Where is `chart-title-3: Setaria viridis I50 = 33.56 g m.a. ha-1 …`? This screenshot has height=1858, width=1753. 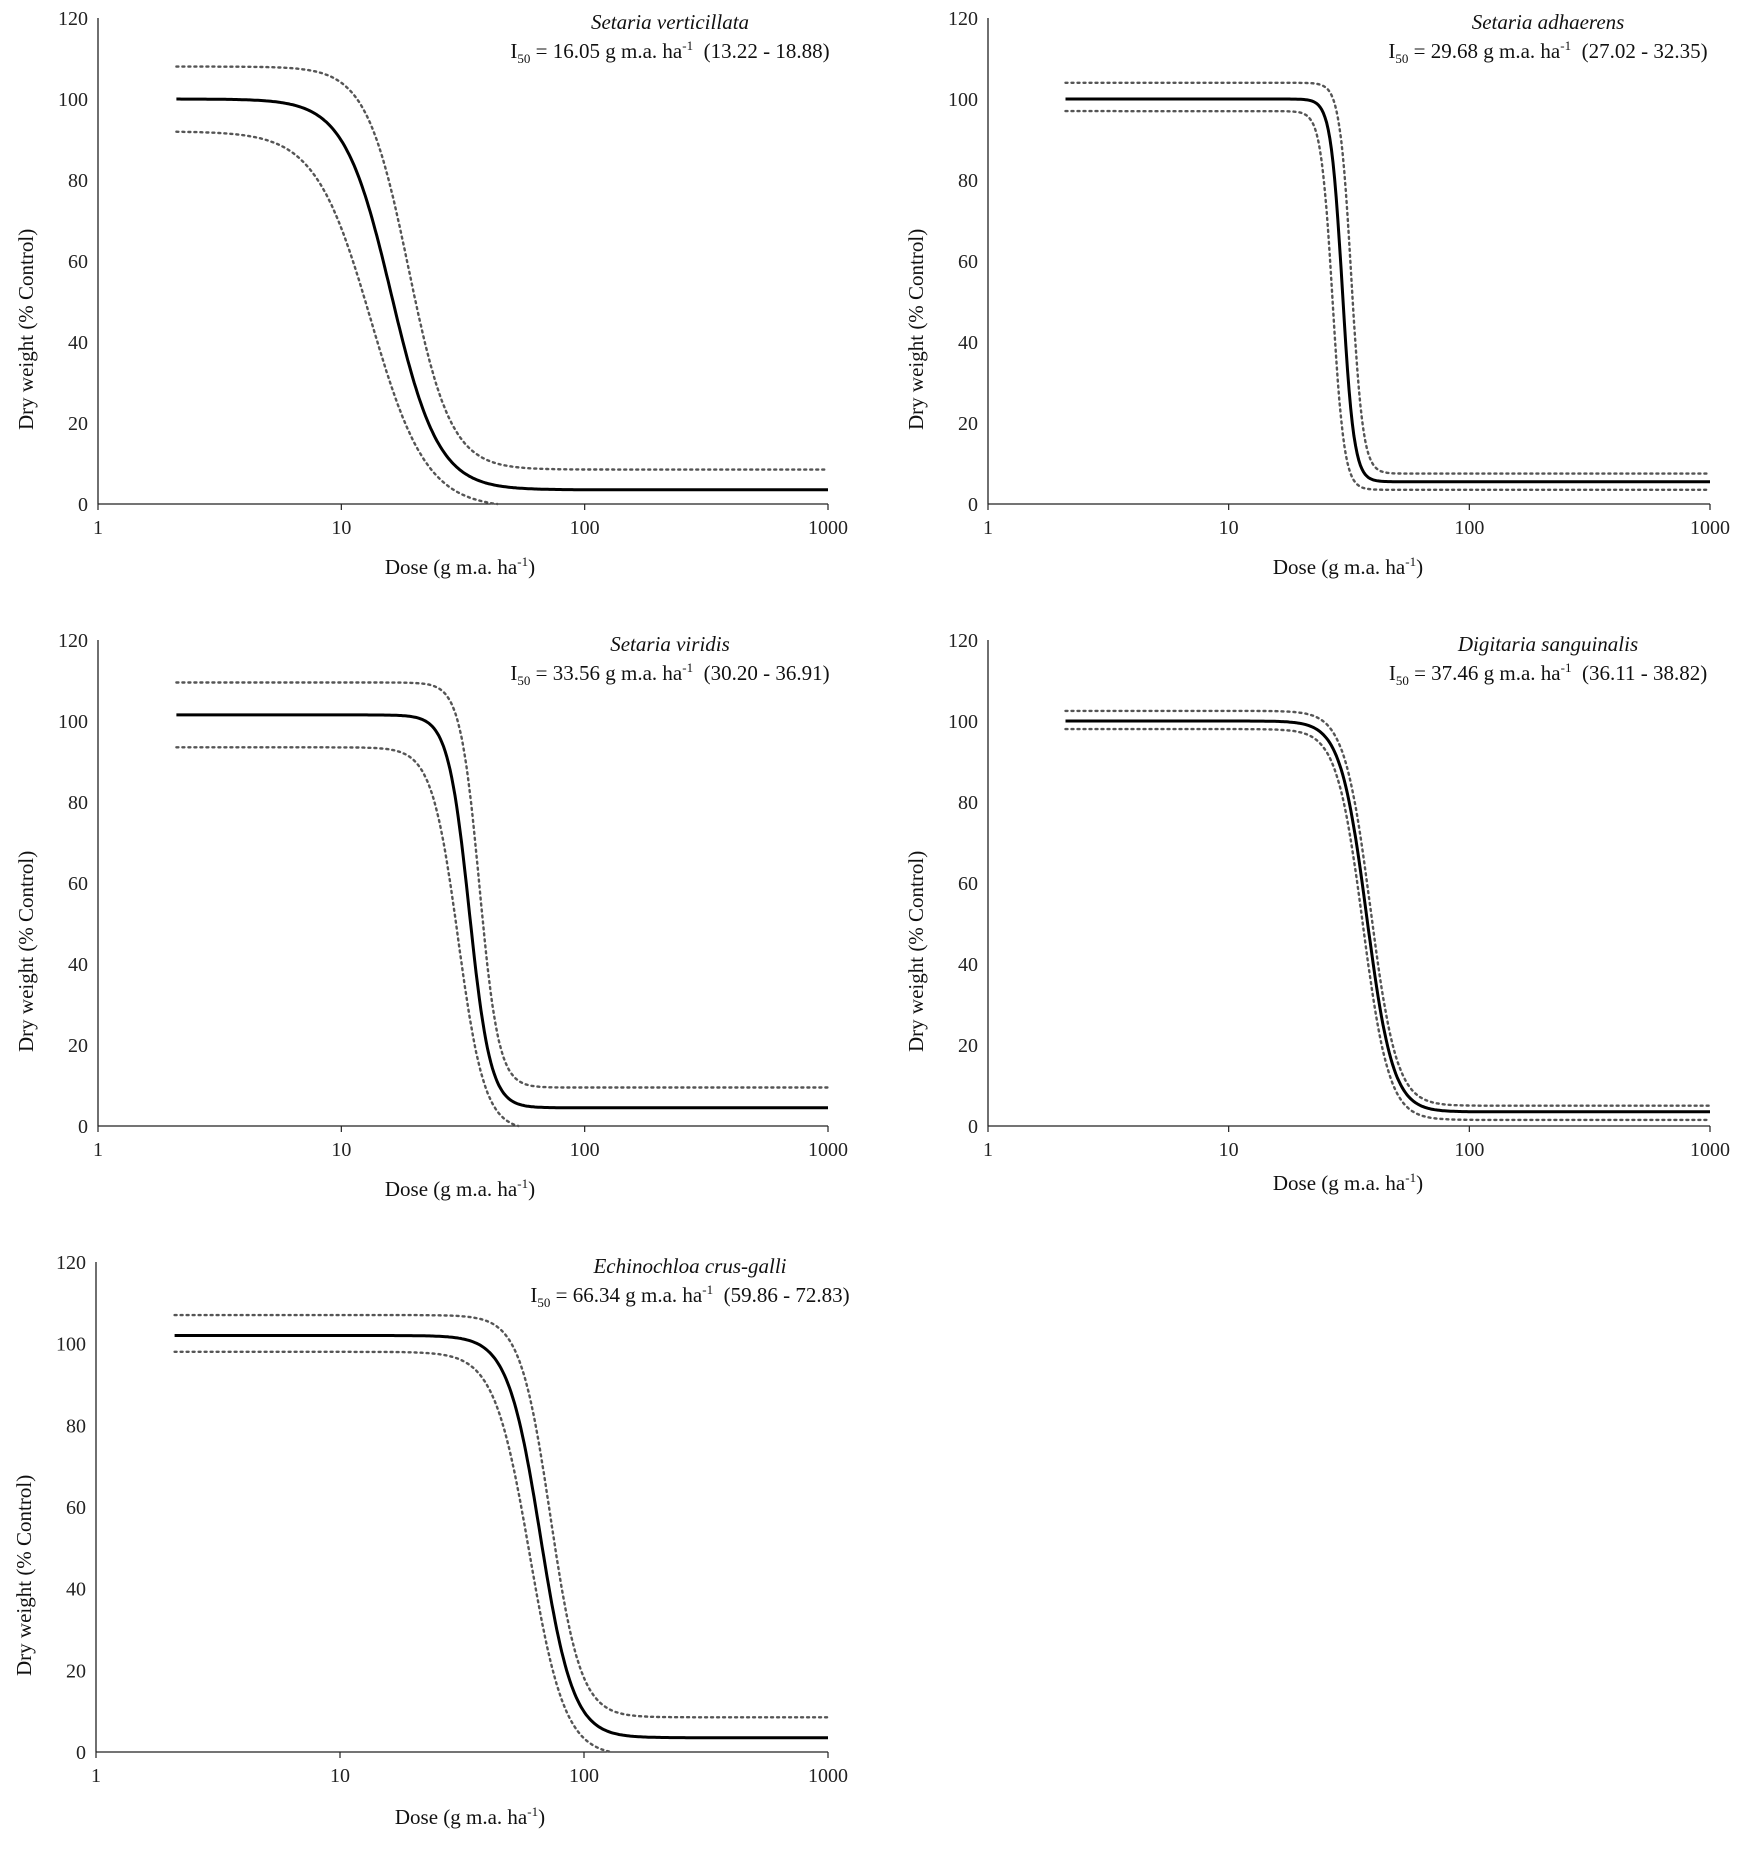 chart-title-3: Setaria viridis I50 = 33.56 g m.a. ha-1 … is located at coordinates (670, 662).